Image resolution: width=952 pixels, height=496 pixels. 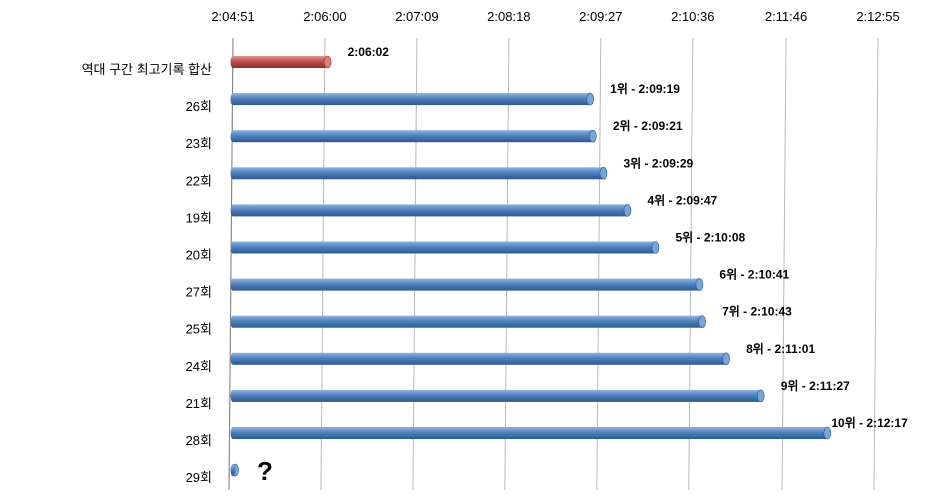 What do you see at coordinates (324, 16) in the screenshot?
I see `x-tick-label: 2:06:00` at bounding box center [324, 16].